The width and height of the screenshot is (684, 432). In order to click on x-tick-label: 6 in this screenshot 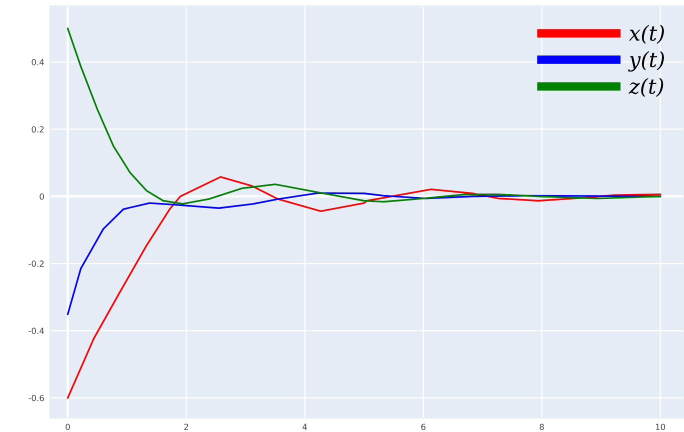, I will do `click(423, 427)`.